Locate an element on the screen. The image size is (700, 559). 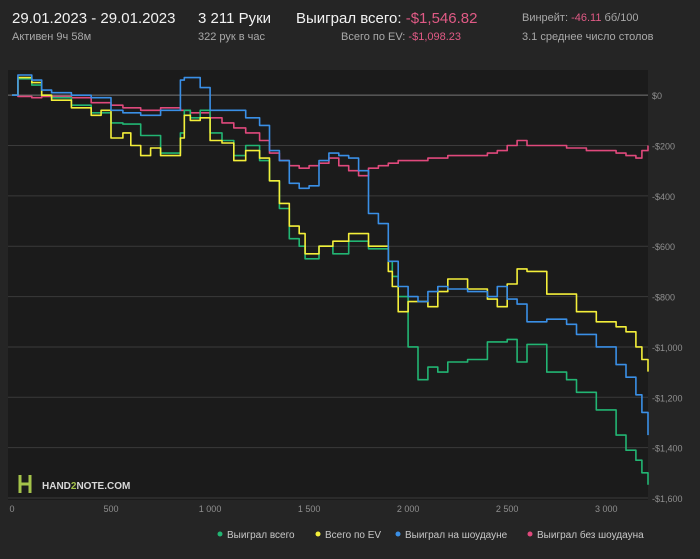
active-time: Активен 9ч 58м is located at coordinates (52, 37).